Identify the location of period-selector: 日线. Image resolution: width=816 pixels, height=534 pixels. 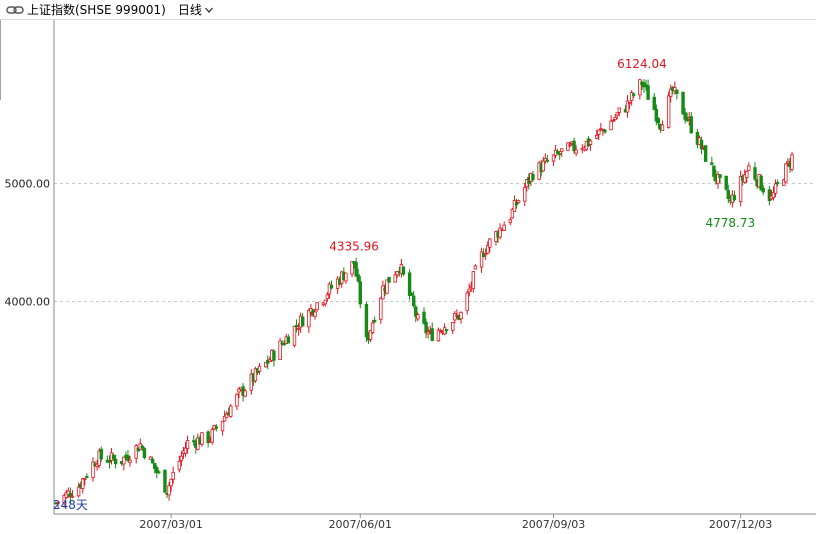
(196, 9).